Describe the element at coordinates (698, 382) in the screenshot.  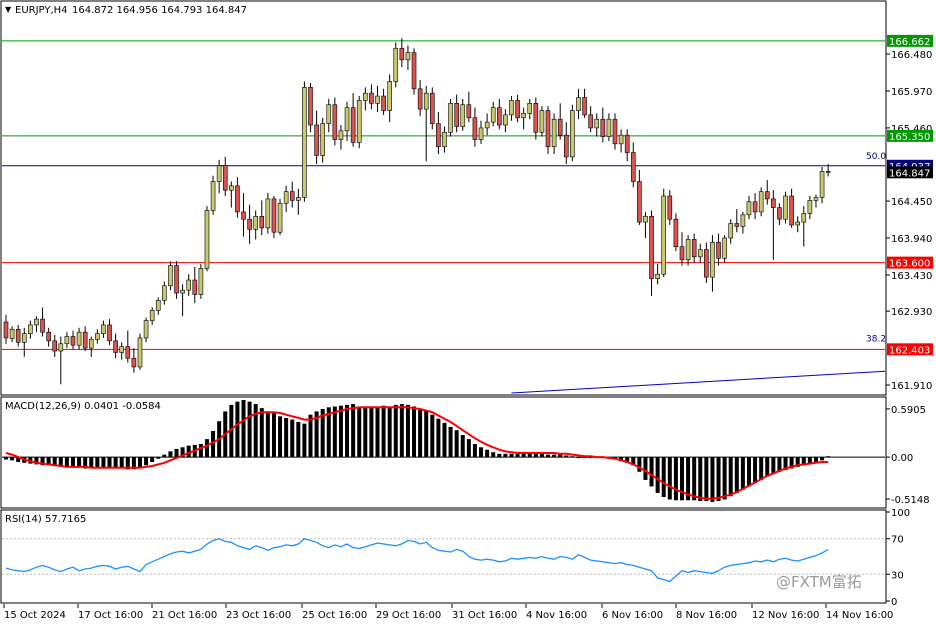
I see `moving-average-line` at that location.